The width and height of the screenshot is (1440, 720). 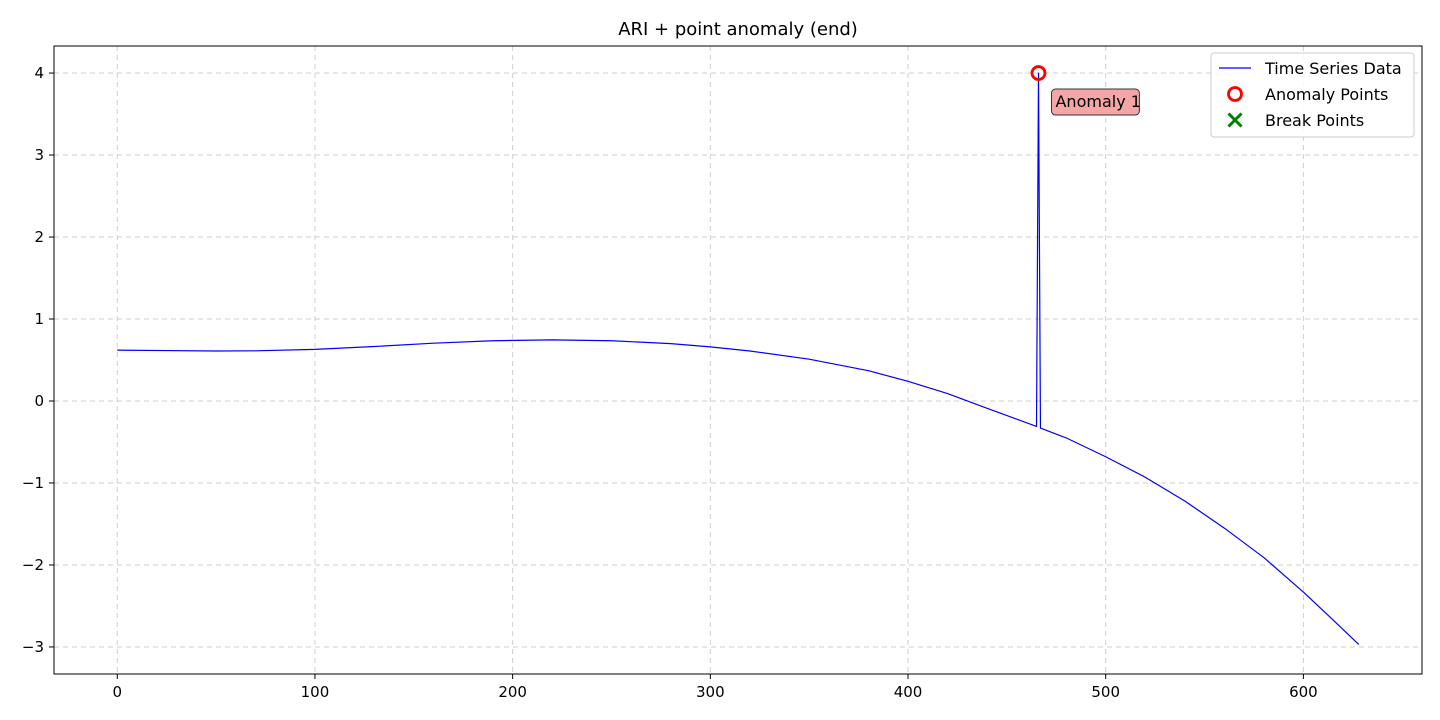 I want to click on legend-box, so click(x=1312, y=95).